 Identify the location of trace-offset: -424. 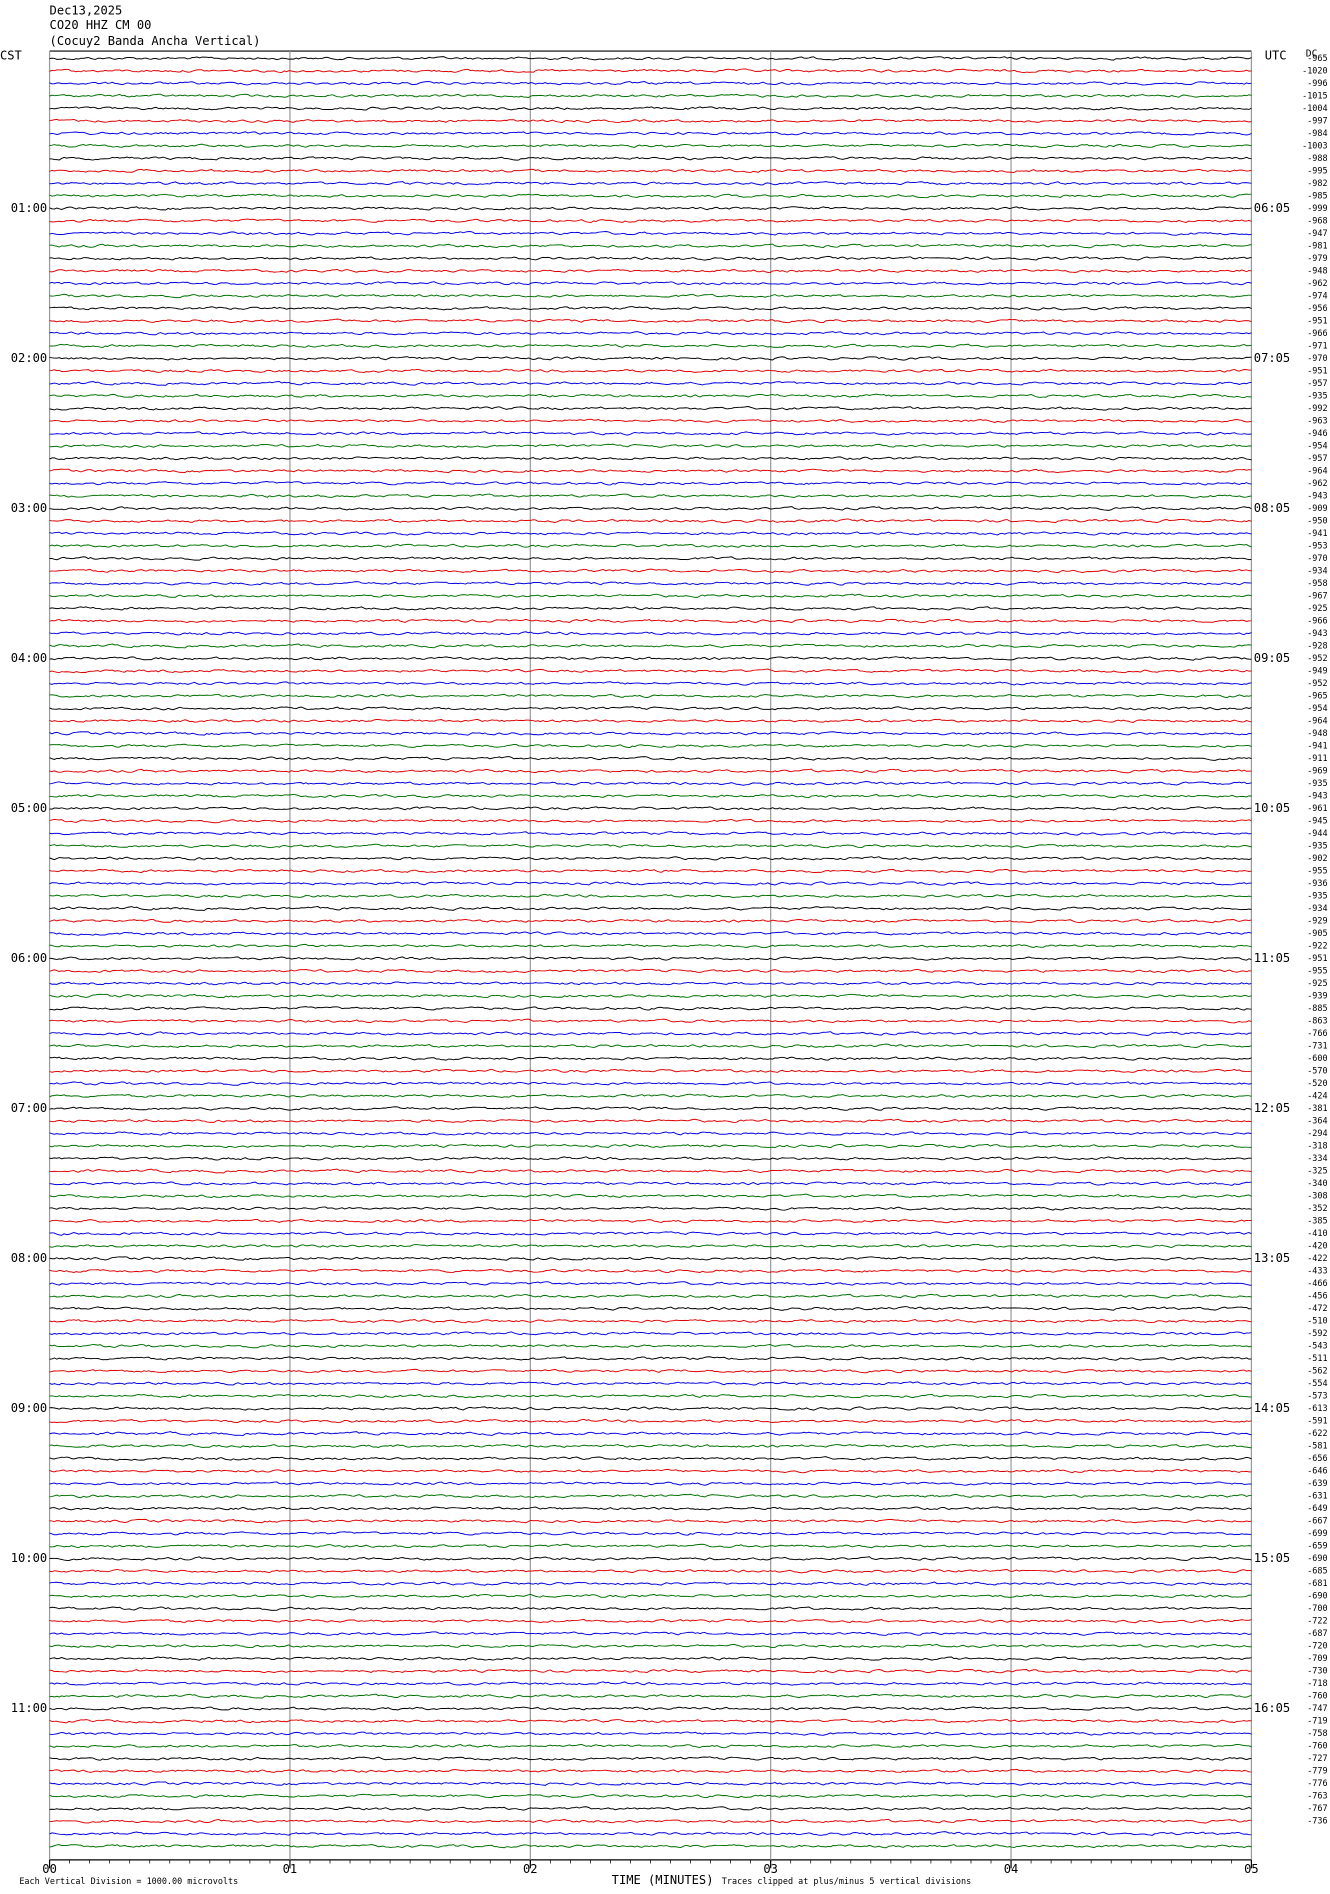
(1317, 1095).